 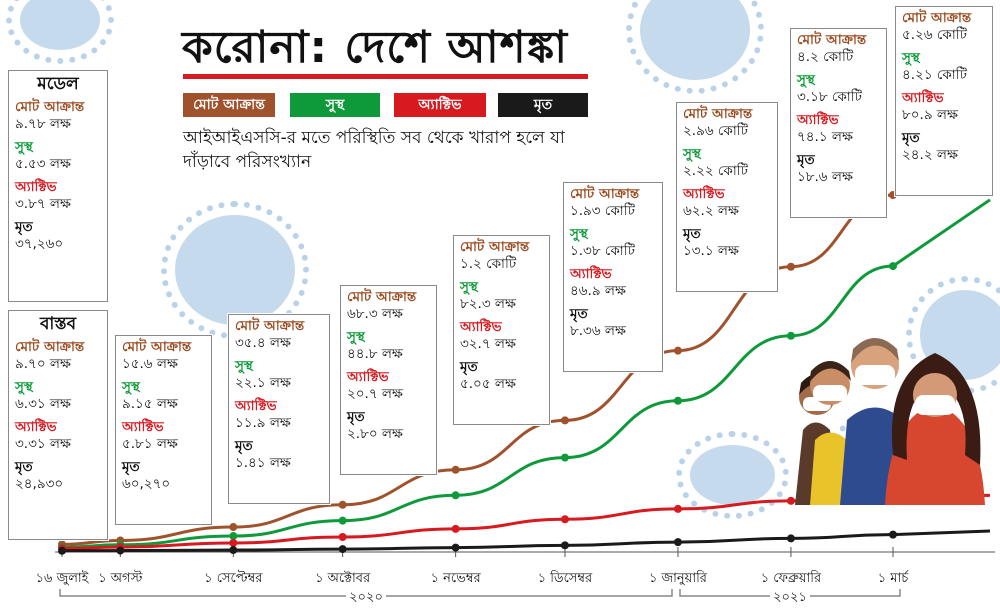 I want to click on total-value: ৬৮.৩ লক্ষ, so click(x=388, y=314).